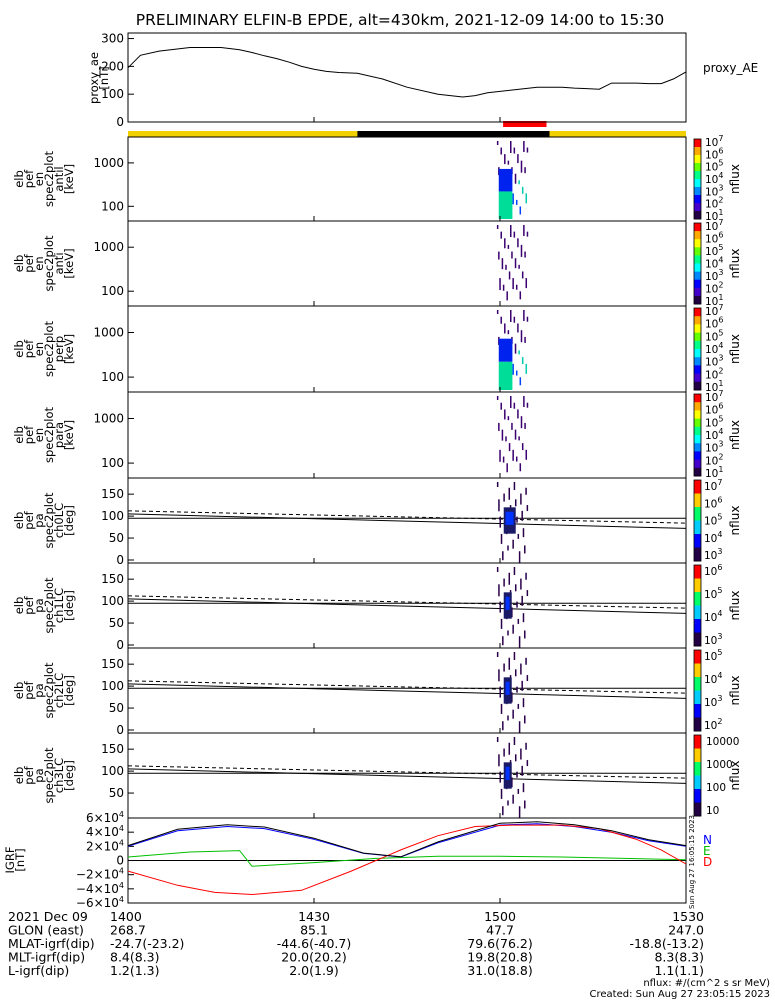  Describe the element at coordinates (112, 749) in the screenshot. I see `pa3-ytick-label-2: 150` at that location.